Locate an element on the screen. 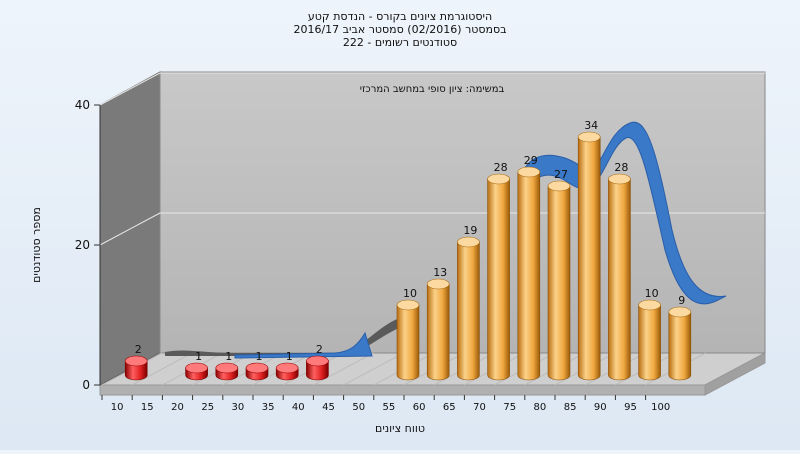 The width and height of the screenshot is (800, 454). x-tick-label: 100 is located at coordinates (660, 407).